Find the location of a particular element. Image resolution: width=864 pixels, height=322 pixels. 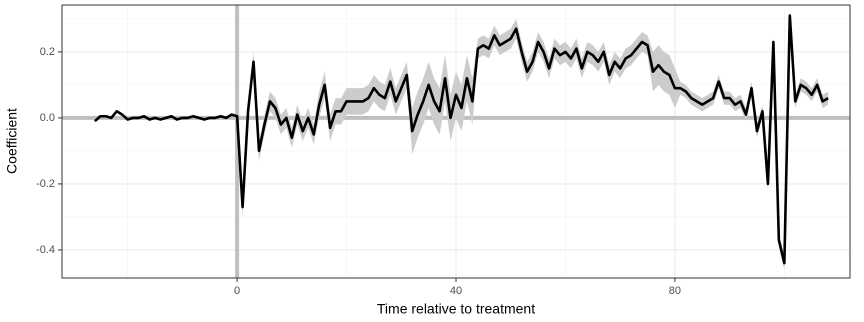

y-tick-label: 0.2 is located at coordinates (47, 52).